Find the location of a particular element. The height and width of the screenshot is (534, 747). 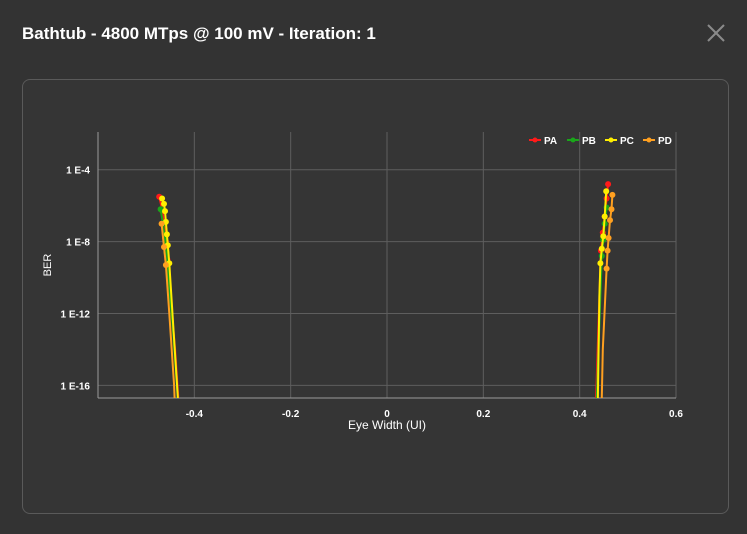

data-point-pa is located at coordinates (608, 184).